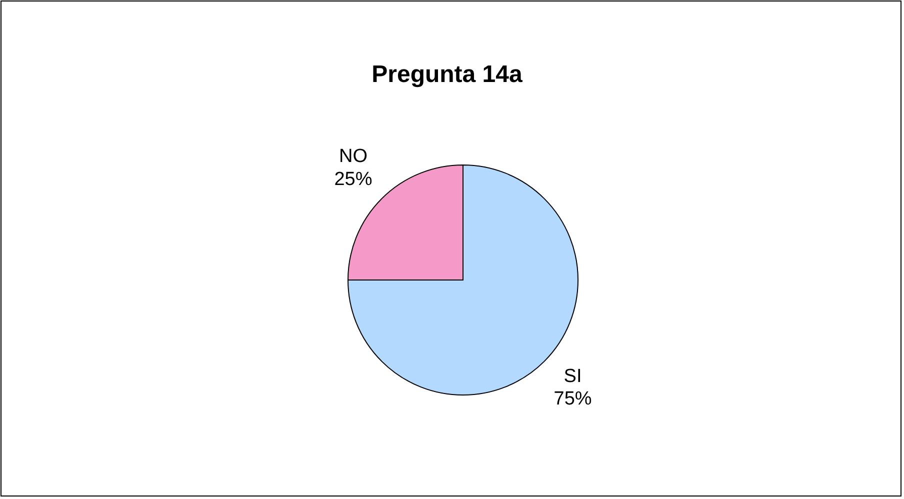 This screenshot has height=499, width=904. I want to click on slice-label: NO, so click(353, 157).